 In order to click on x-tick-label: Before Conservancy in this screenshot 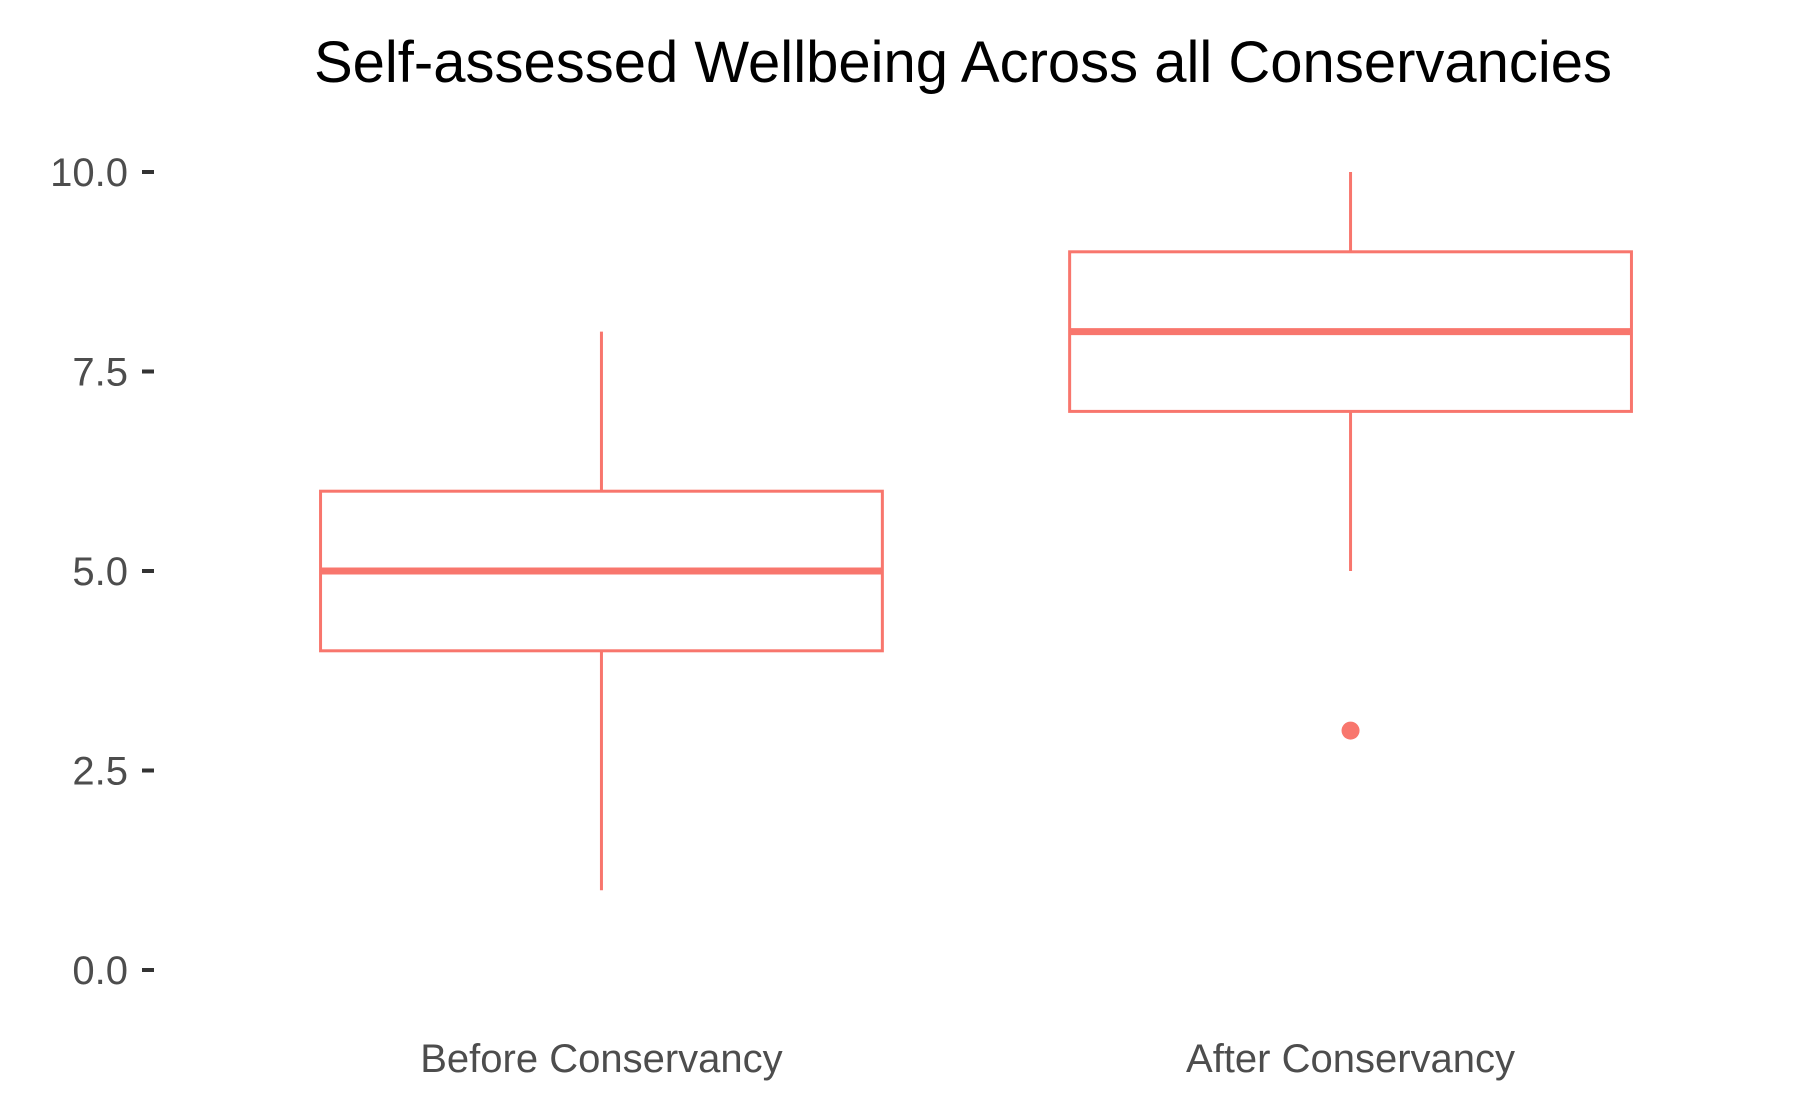, I will do `click(601, 1059)`.